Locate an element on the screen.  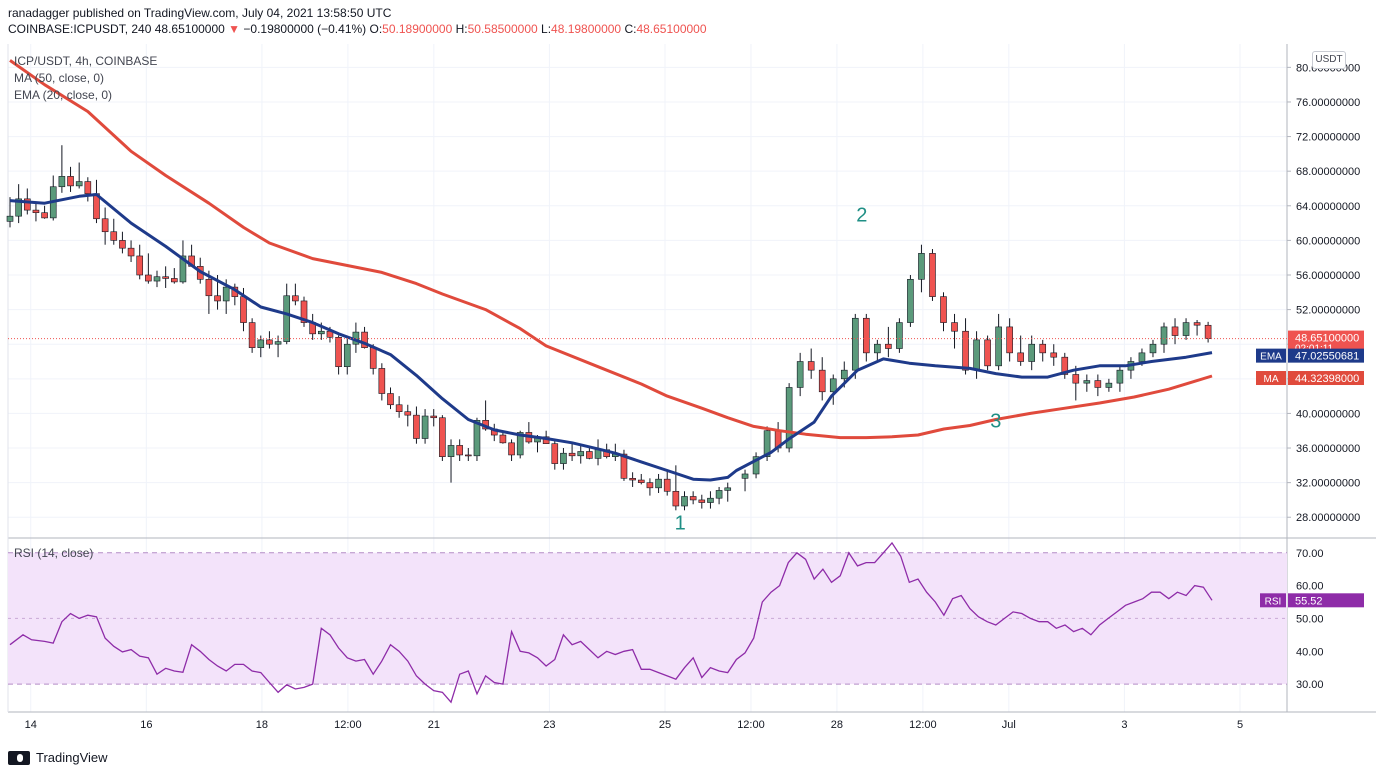
currency-badge: USDT is located at coordinates (1329, 60).